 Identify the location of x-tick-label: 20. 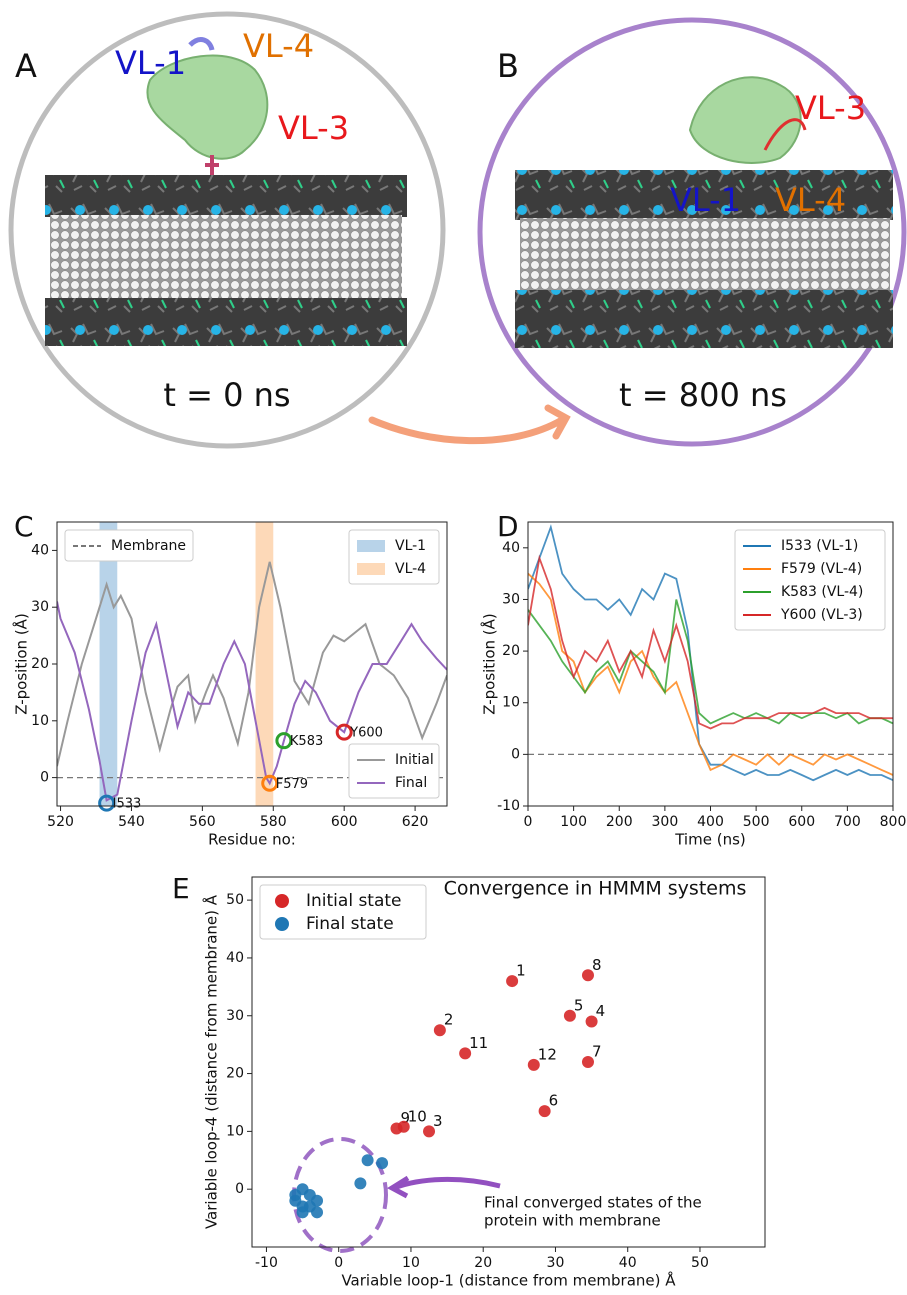
(483, 1263).